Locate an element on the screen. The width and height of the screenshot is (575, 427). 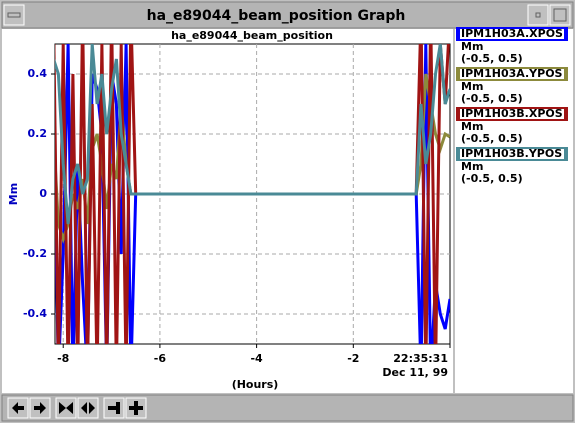
window-title: ha_e89044_beam_position Graph is located at coordinates (276, 16).